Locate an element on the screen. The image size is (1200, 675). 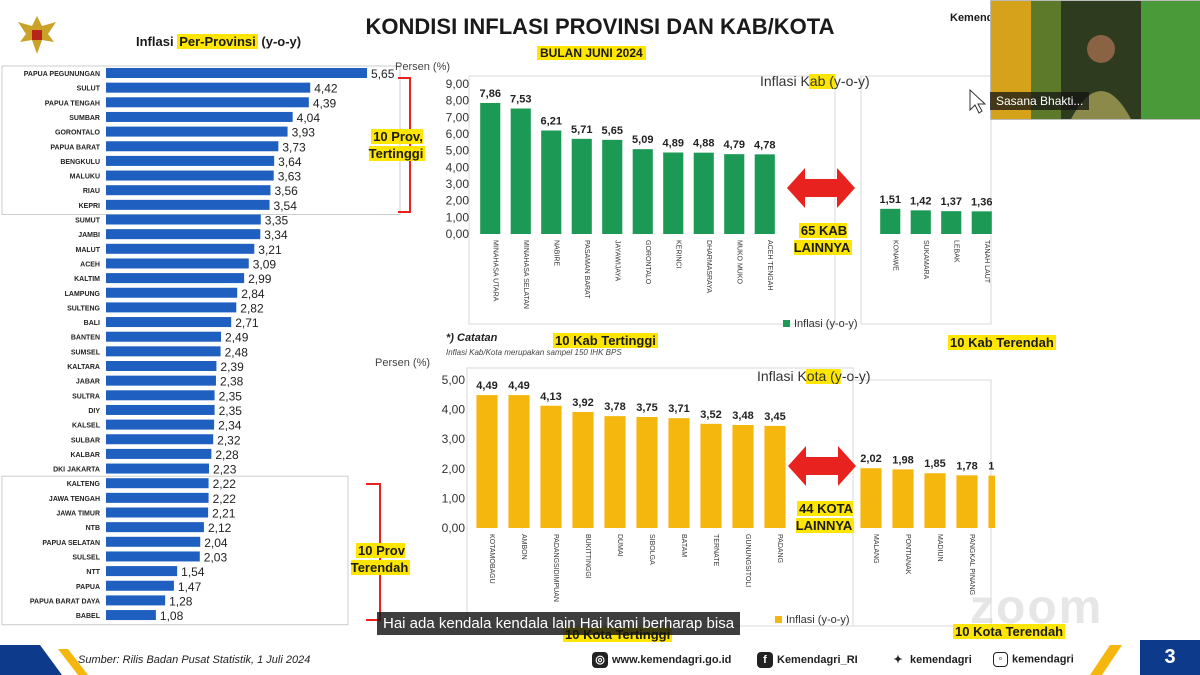
zoom-watermark: zoom is located at coordinates (1037, 607).